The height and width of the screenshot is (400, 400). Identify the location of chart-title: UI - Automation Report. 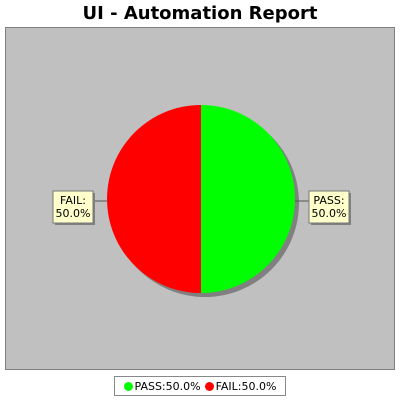
(200, 13).